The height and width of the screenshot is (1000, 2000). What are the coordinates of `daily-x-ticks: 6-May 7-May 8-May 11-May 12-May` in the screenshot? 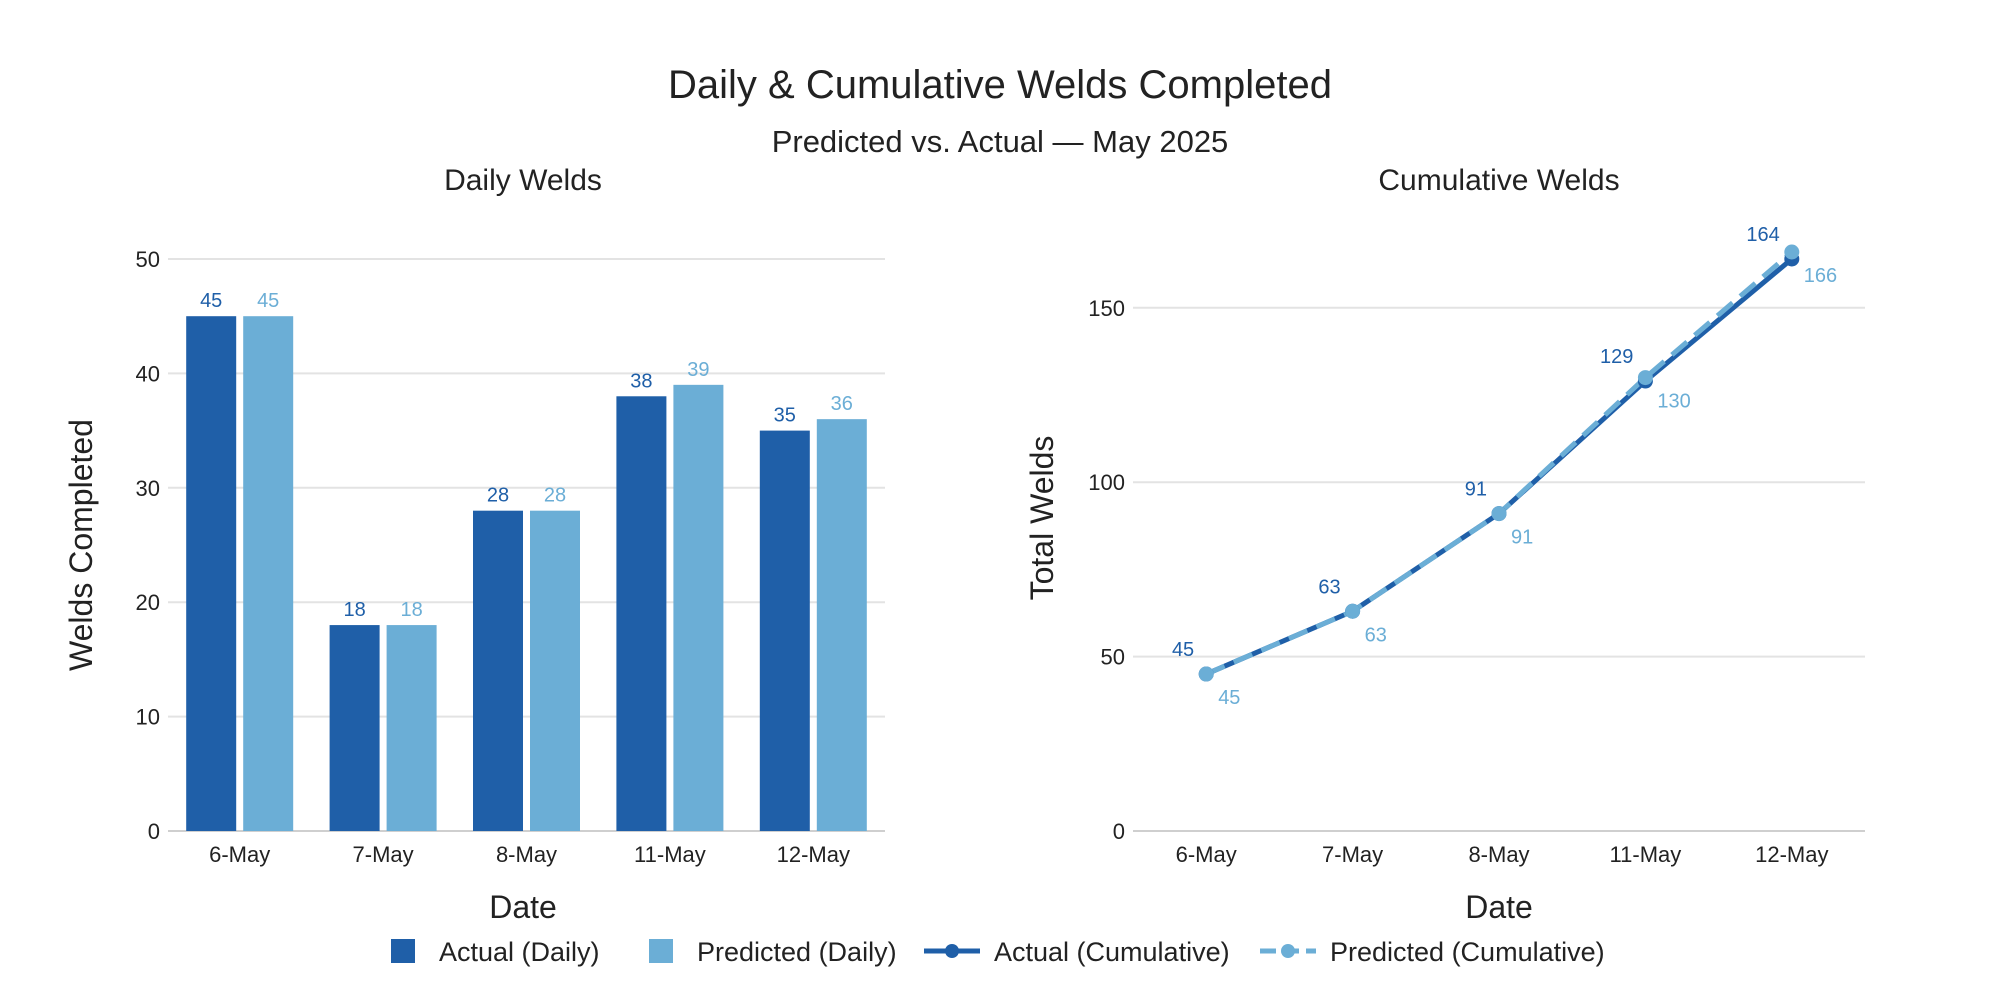 It's located at (529, 854).